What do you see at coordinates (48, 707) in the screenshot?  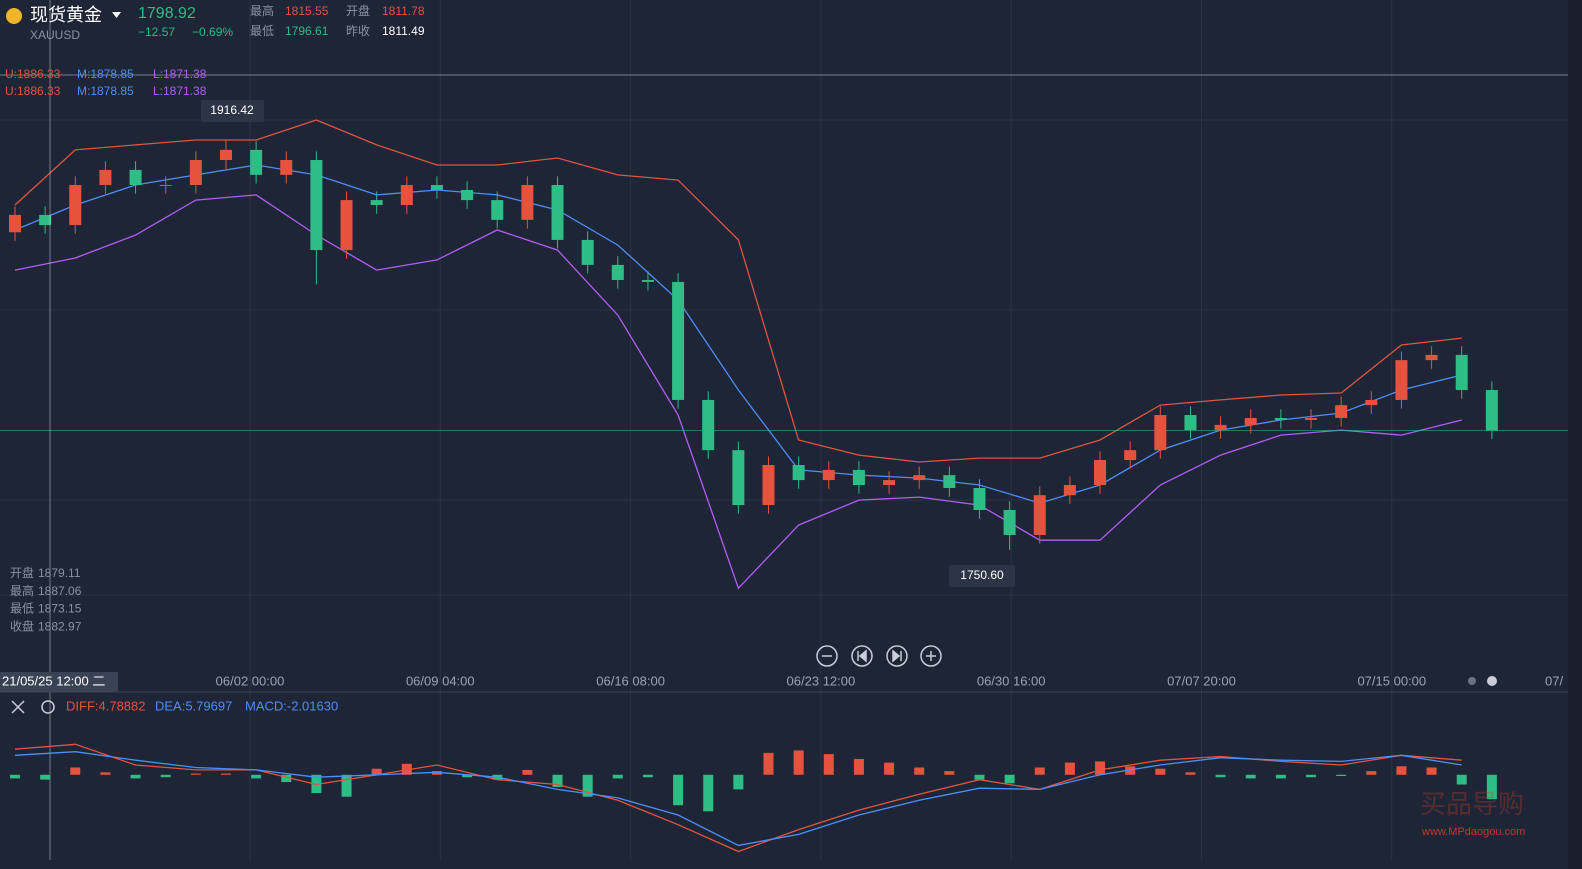 I see `pane-settings` at bounding box center [48, 707].